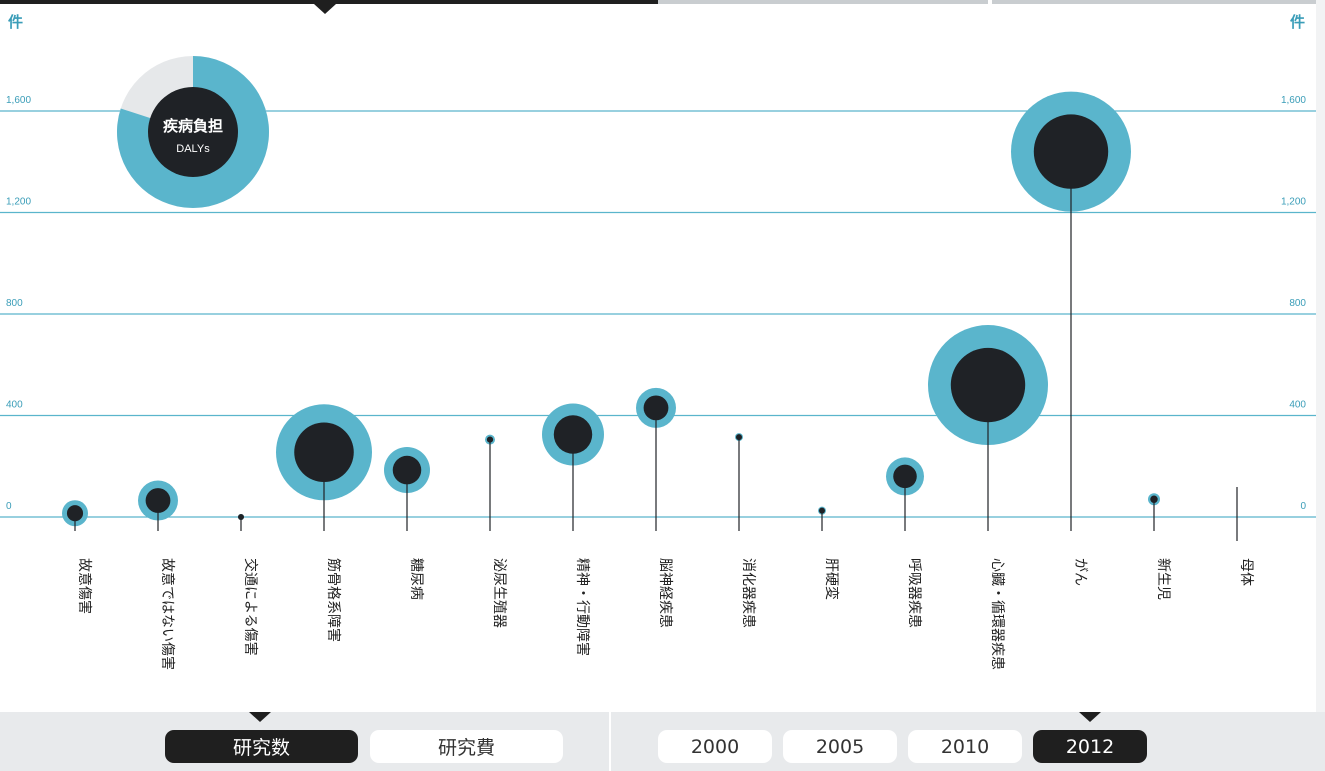 Image resolution: width=1325 pixels, height=771 pixels. I want to click on category-label: 心臓・循環器疾患, so click(998, 614).